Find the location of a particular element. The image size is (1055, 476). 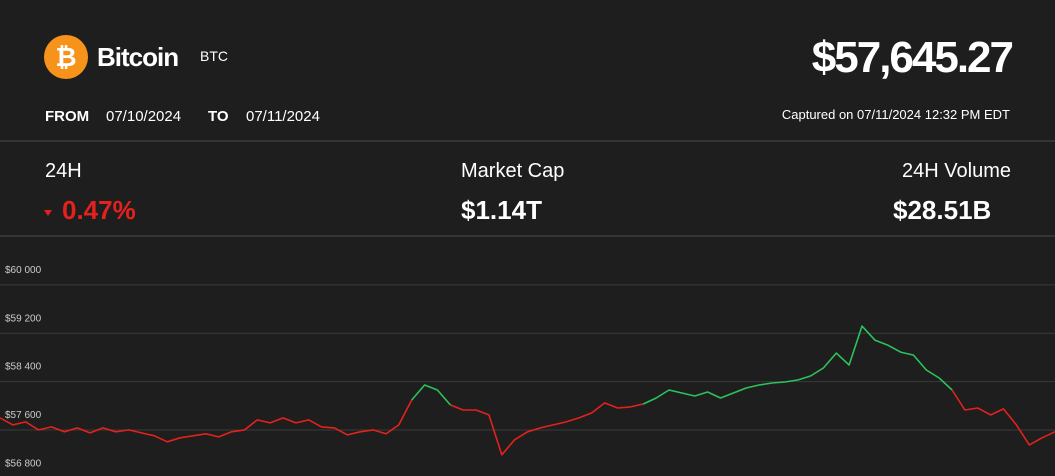

captured: Captured on 07/11/2024 12:32 PM EDT is located at coordinates (896, 114).